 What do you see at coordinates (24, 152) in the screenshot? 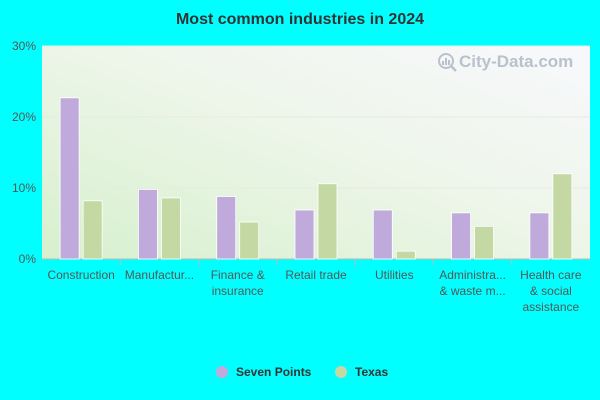
I see `y-axis-ticks: 0% 10% 20% 30%` at bounding box center [24, 152].